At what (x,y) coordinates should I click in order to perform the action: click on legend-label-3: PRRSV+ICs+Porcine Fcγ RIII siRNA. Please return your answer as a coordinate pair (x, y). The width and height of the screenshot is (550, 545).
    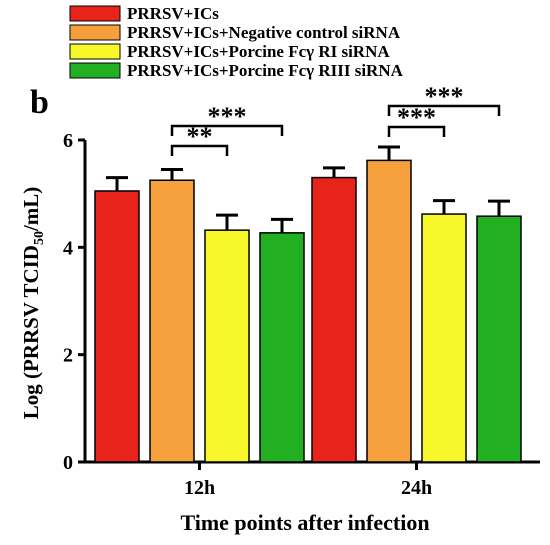
    Looking at the image, I should click on (265, 70).